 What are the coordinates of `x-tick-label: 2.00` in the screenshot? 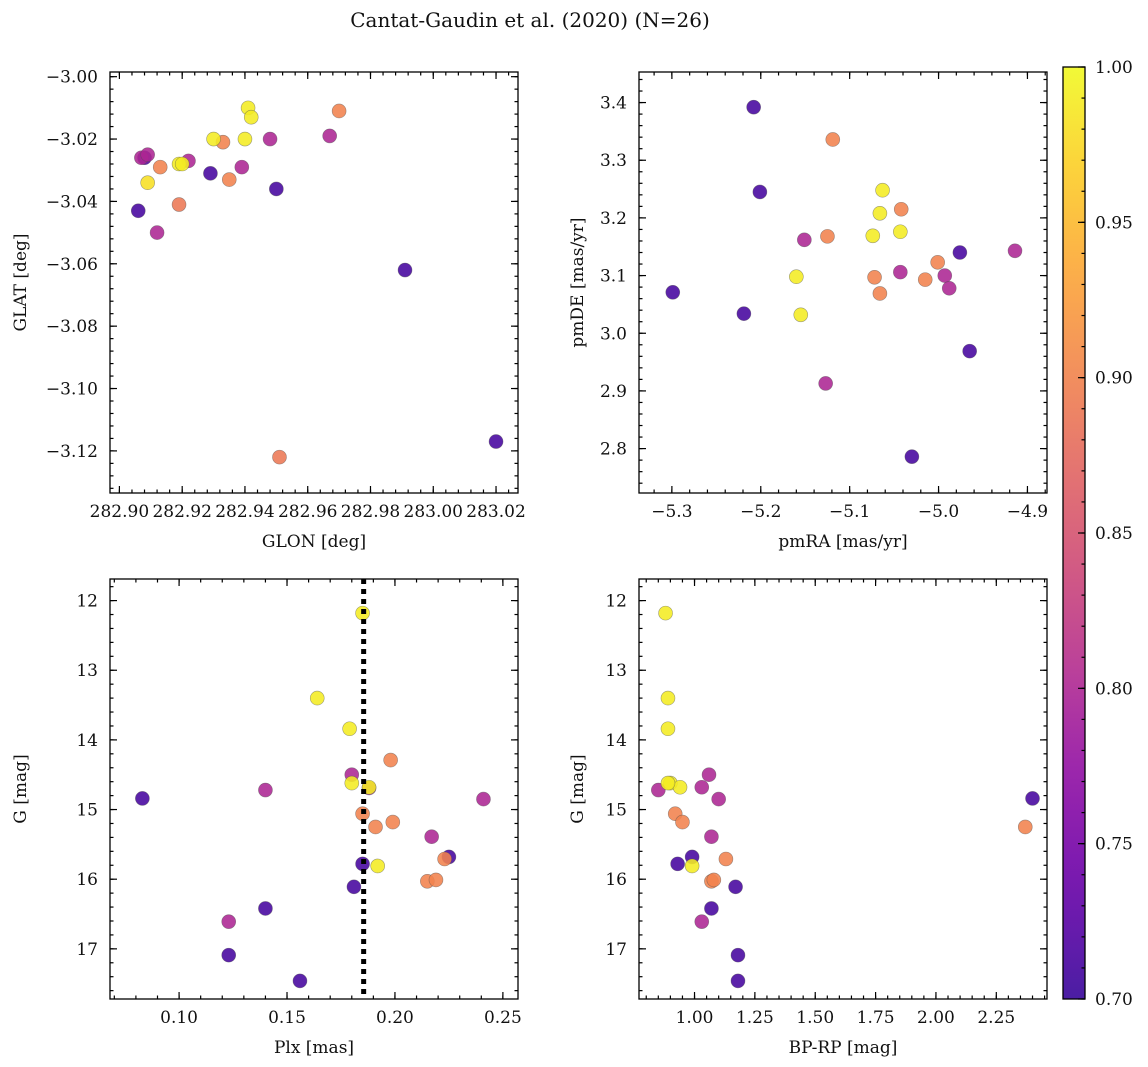 It's located at (936, 1018).